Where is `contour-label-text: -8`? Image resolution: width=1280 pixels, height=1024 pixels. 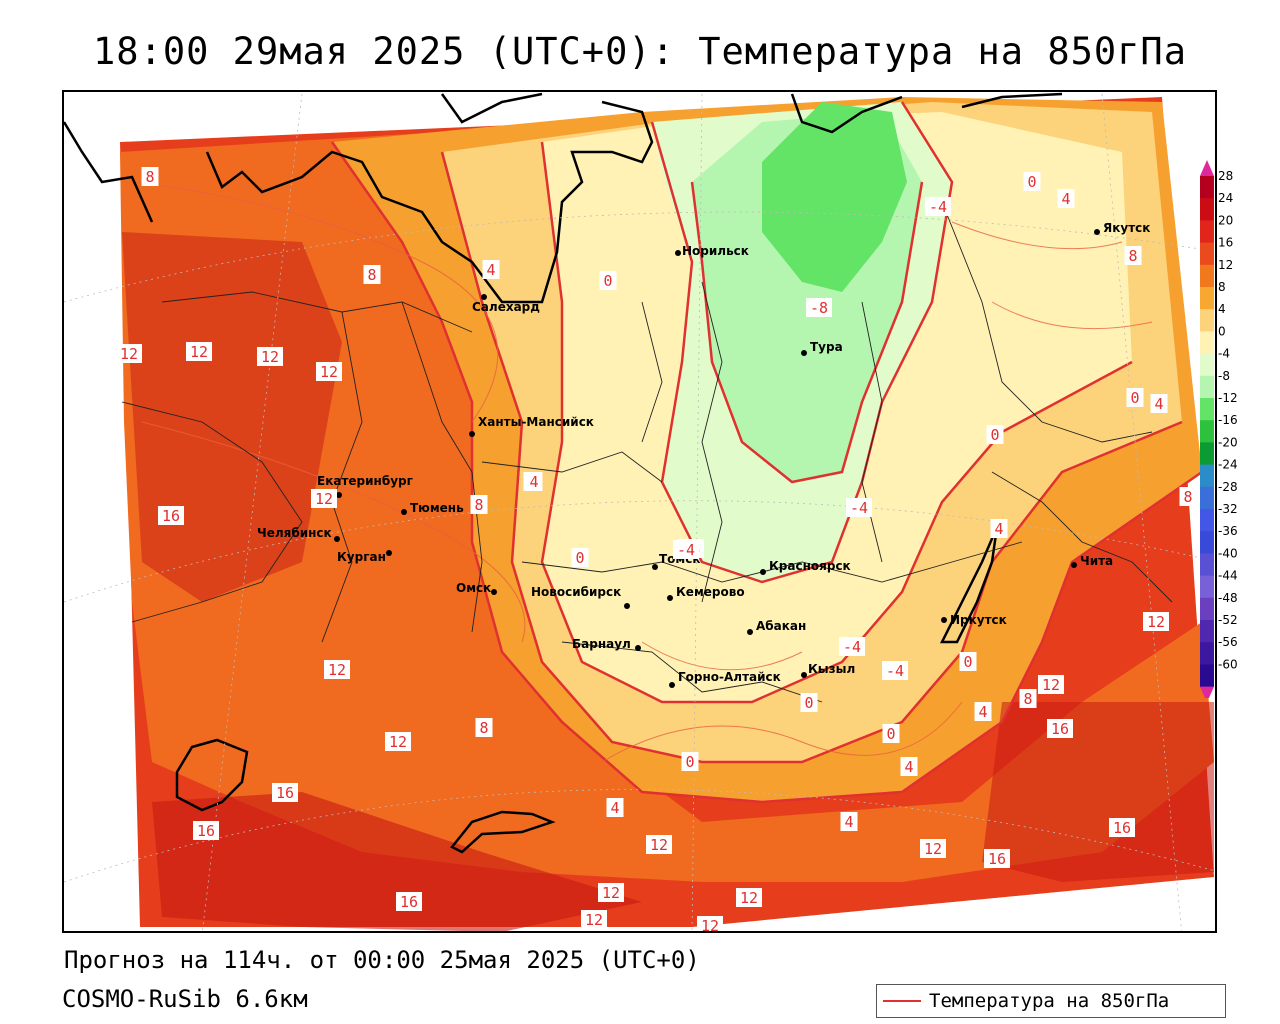
contour-label-text: -8 is located at coordinates (819, 308).